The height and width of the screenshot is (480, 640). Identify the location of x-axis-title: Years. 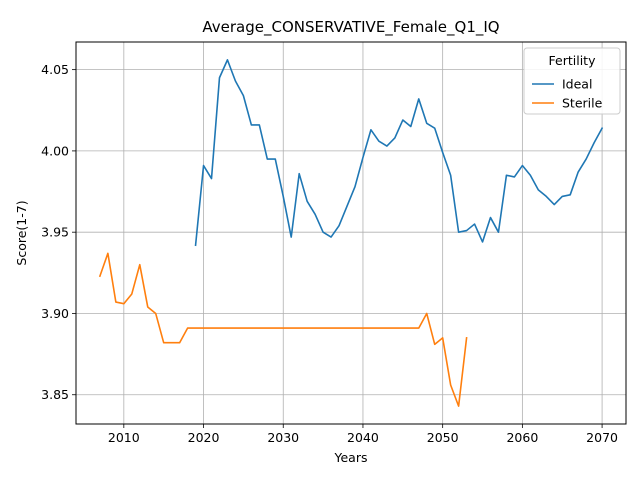
(351, 457).